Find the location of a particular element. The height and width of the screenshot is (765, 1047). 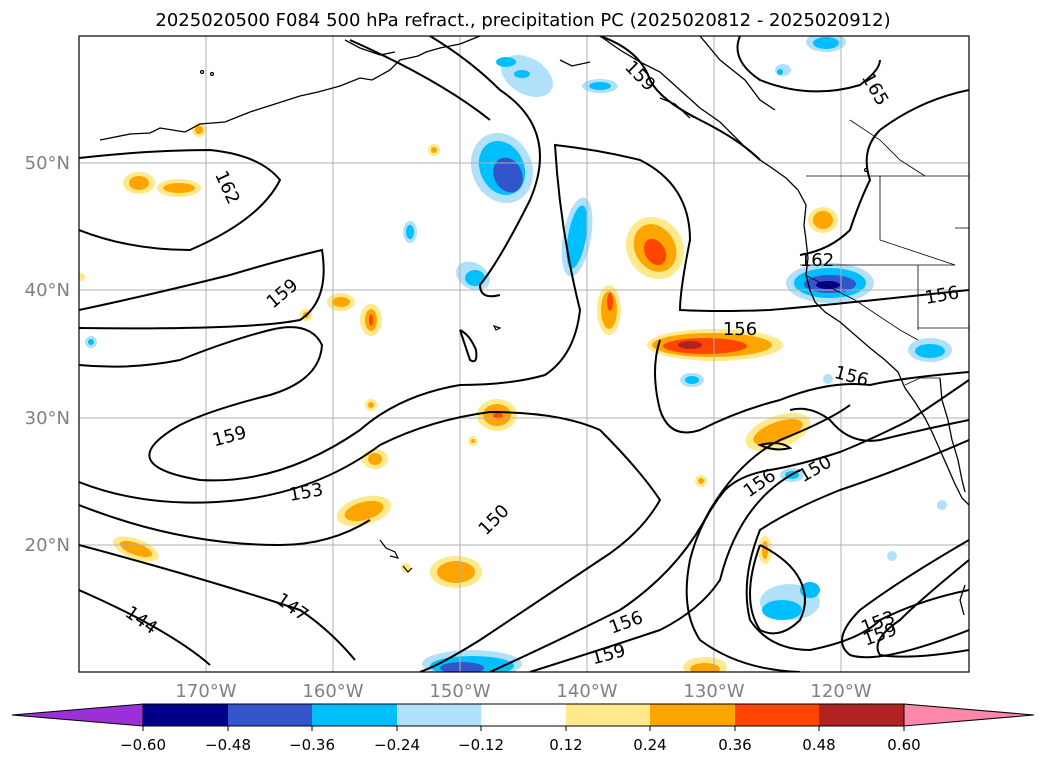

lon-tick-label: 140°W is located at coordinates (586, 691).